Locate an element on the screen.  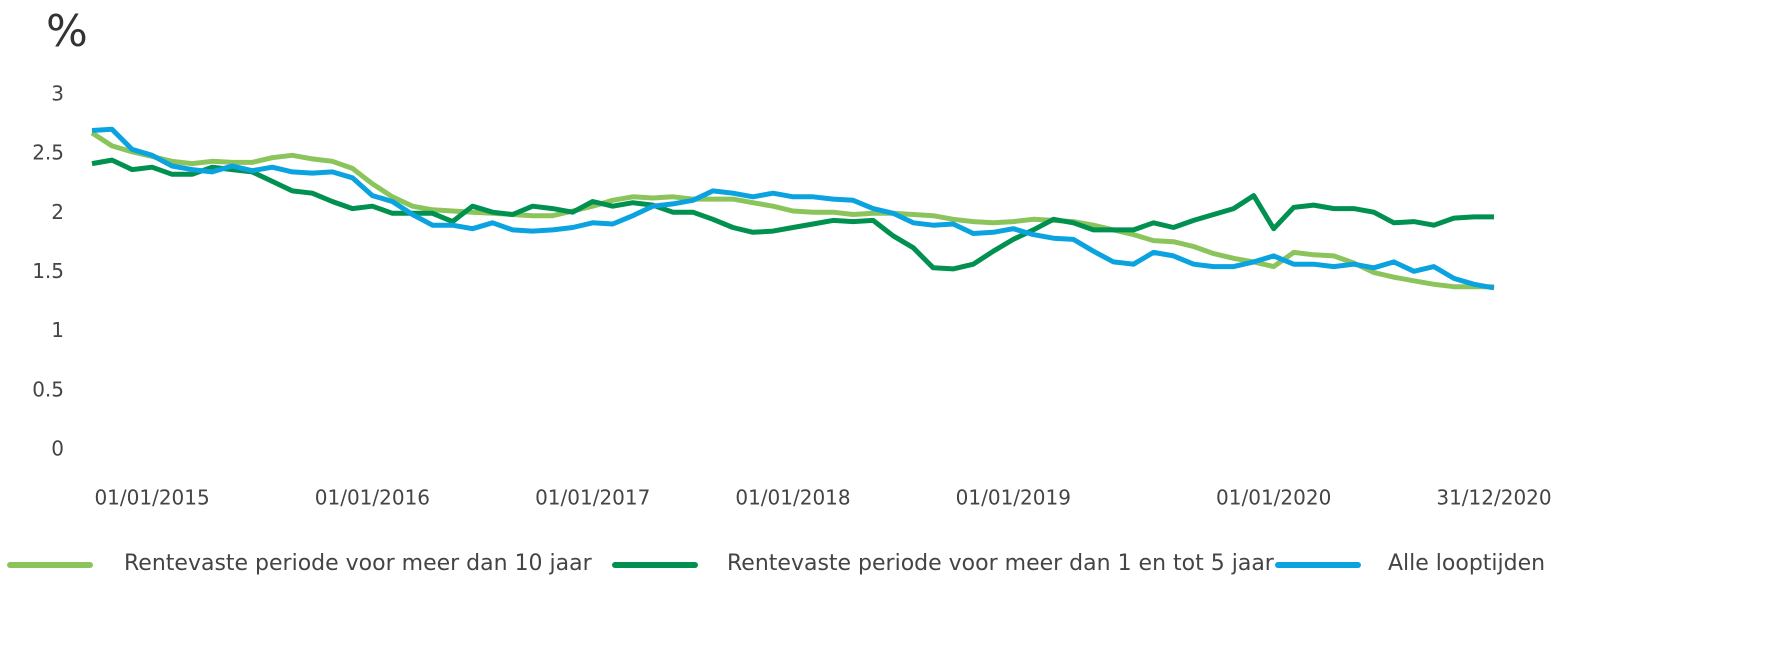
x-tick-label: 01/01/2018 is located at coordinates (792, 498).